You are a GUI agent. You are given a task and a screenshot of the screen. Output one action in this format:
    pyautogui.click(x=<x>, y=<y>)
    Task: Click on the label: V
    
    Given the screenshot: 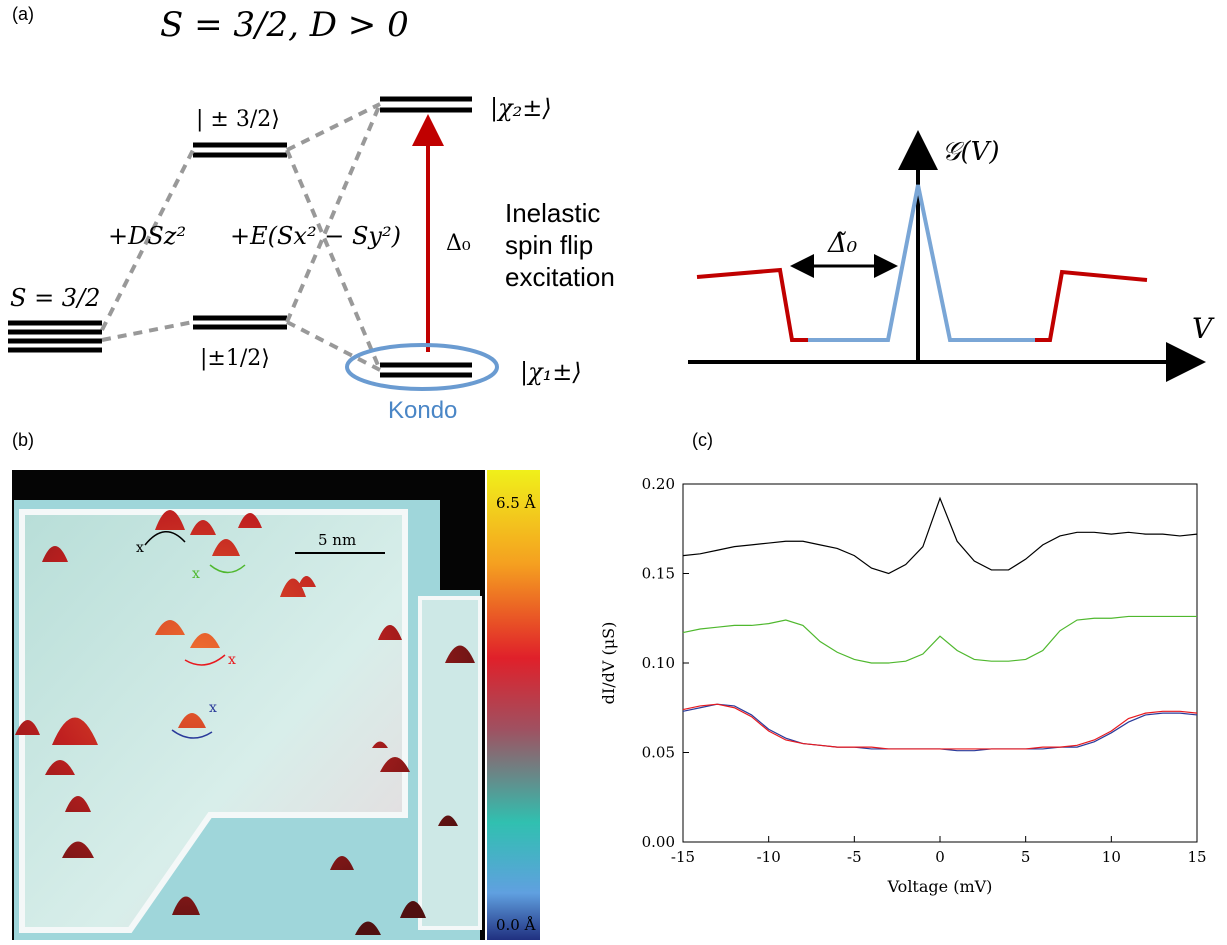 What is the action you would take?
    pyautogui.click(x=1203, y=328)
    